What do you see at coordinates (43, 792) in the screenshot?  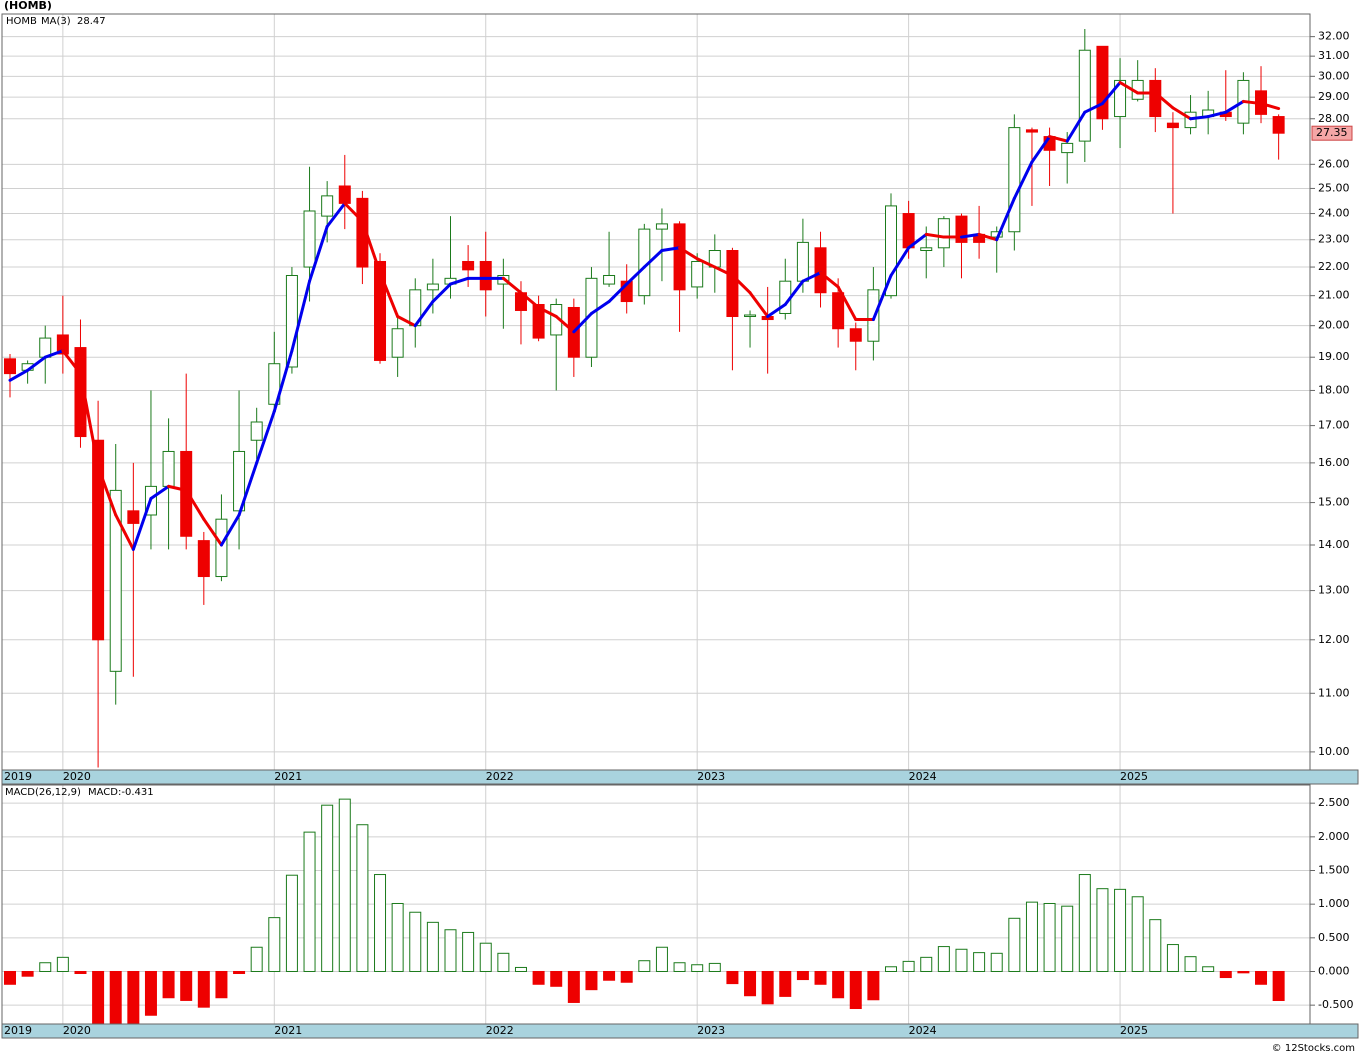 I see `macd-title: MACD(26,12,9)` at bounding box center [43, 792].